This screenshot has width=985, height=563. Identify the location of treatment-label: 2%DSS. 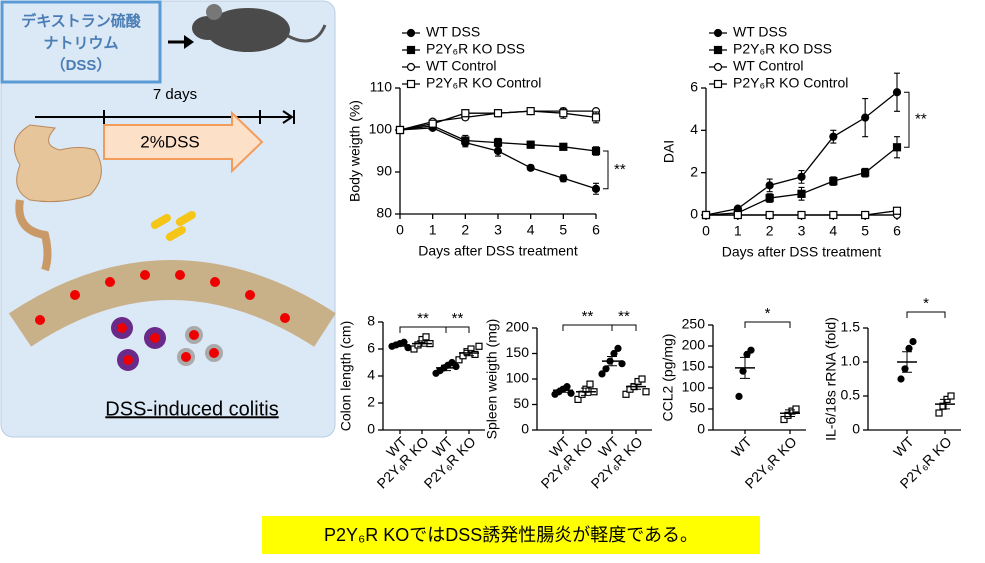
(170, 141).